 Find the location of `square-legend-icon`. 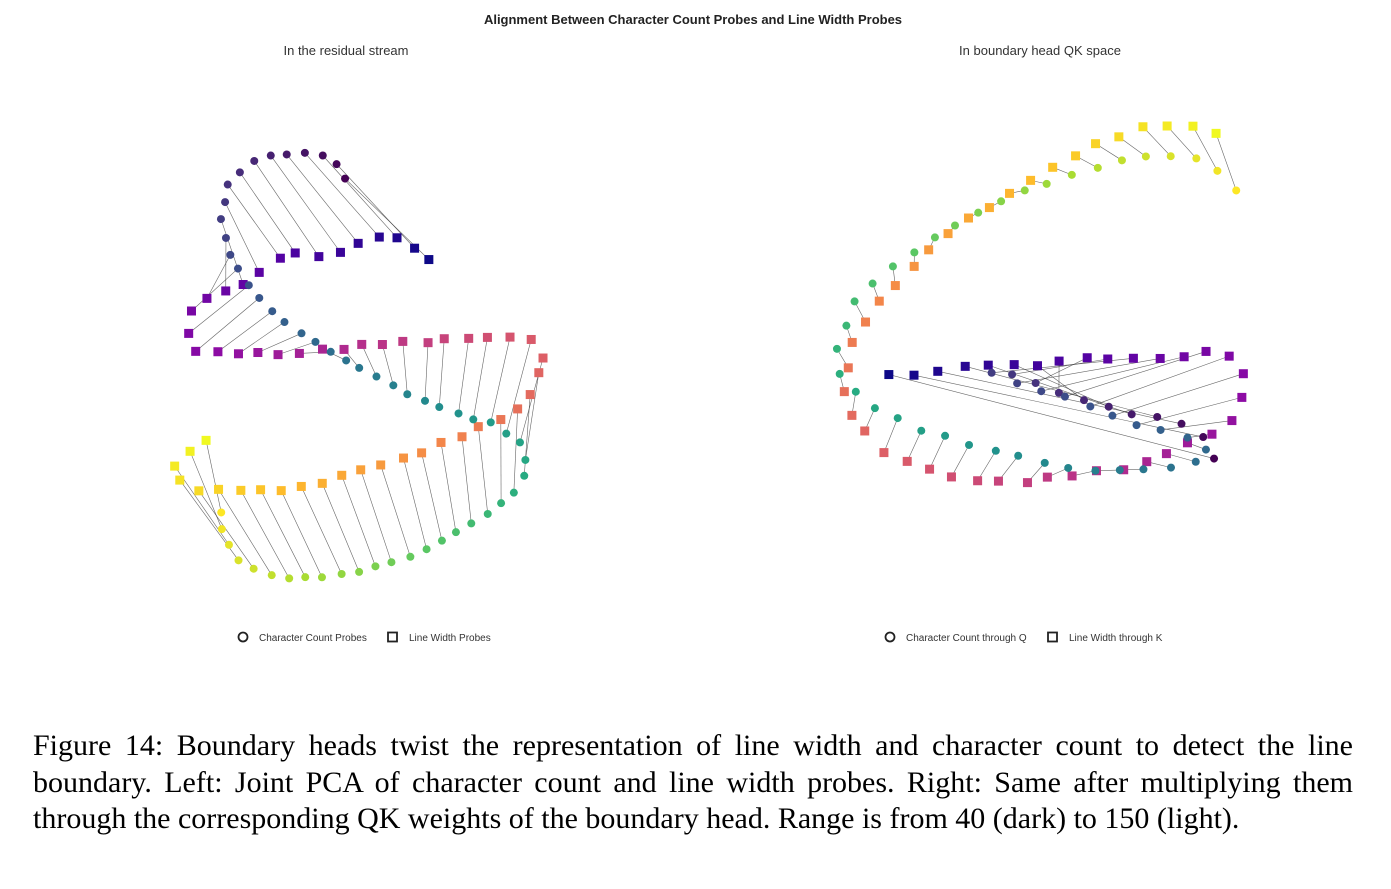

square-legend-icon is located at coordinates (1052, 637).